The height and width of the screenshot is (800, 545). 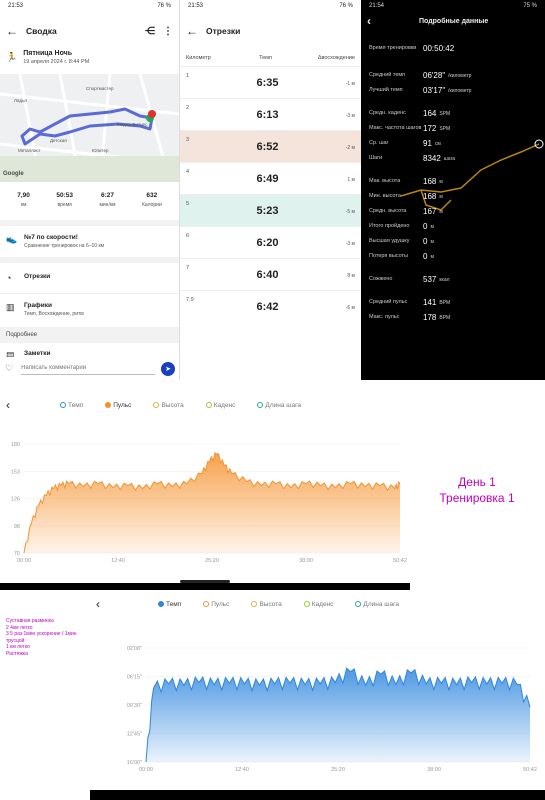 What do you see at coordinates (89, 355) in the screenshot?
I see `notes-link: ▤ Заметки` at bounding box center [89, 355].